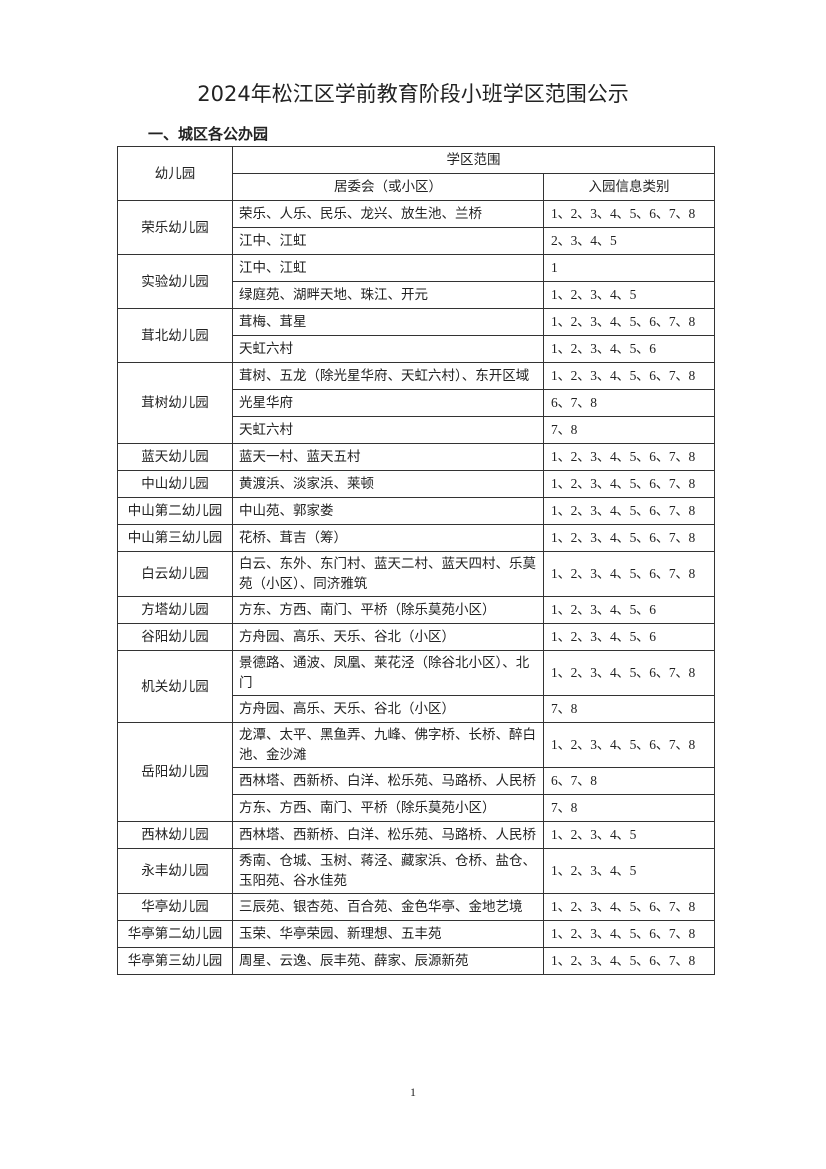  Describe the element at coordinates (388, 484) in the screenshot. I see `committee-cell: 黄渡浜、淡家浜、莱顿` at that location.